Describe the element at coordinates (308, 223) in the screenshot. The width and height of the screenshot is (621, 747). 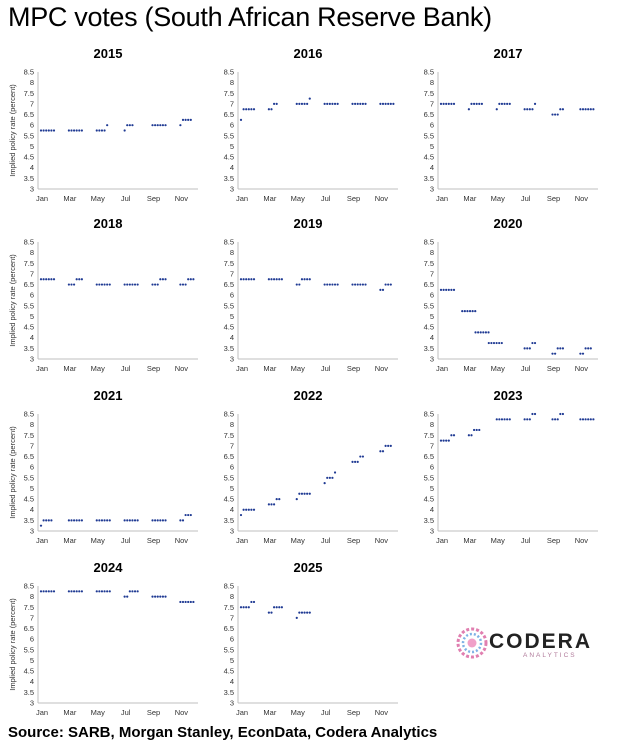
I see `panel-title: 2019` at that location.